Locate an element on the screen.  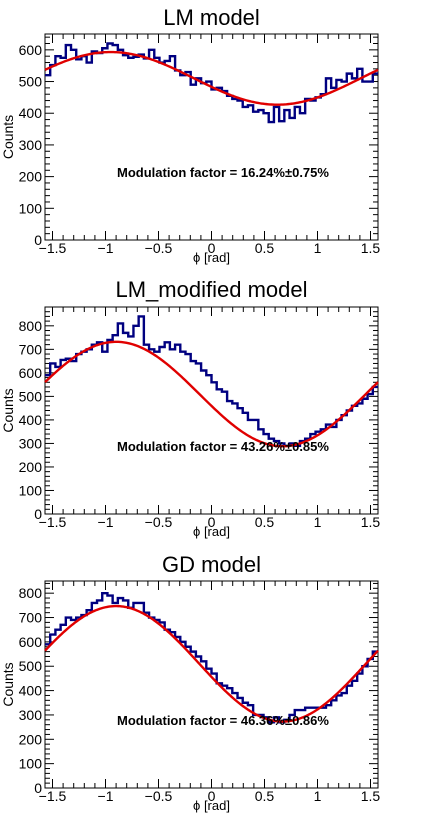
chart-title: LM model is located at coordinates (211, 17).